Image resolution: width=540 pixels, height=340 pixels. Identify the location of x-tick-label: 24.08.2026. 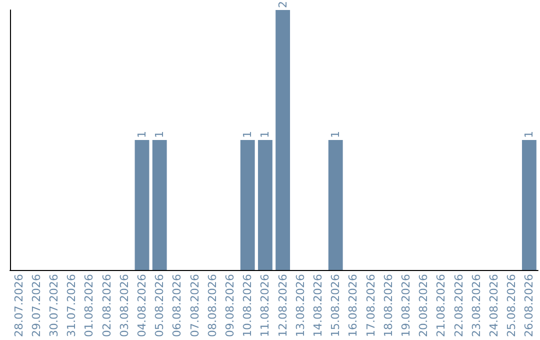
(494, 305).